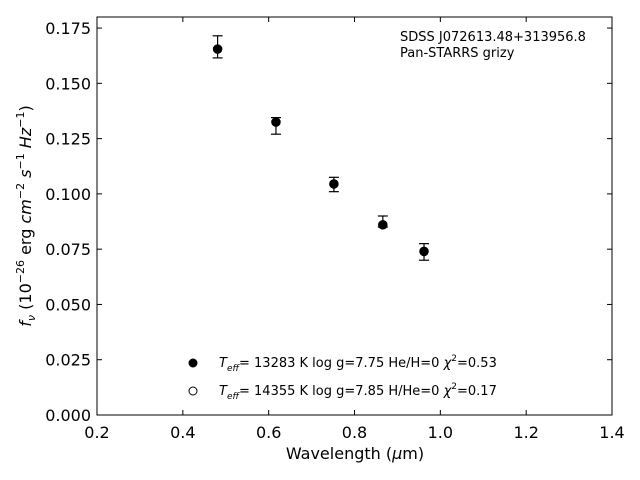 This screenshot has height=480, width=640. What do you see at coordinates (341, 363) in the screenshot?
I see `legend-1-text: = 13283 K log g=7.75 He/H=0` at bounding box center [341, 363].